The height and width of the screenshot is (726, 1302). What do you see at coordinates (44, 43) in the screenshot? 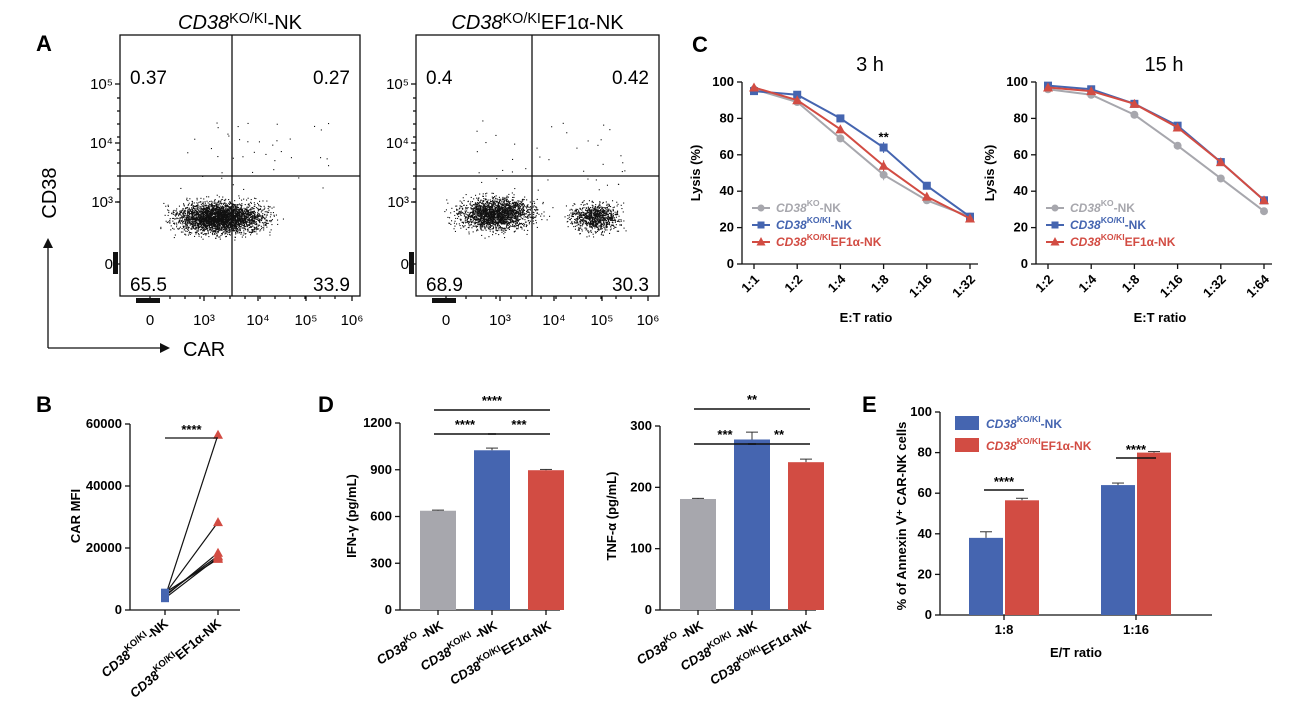
I see `panel-letter-a: A` at bounding box center [44, 43].